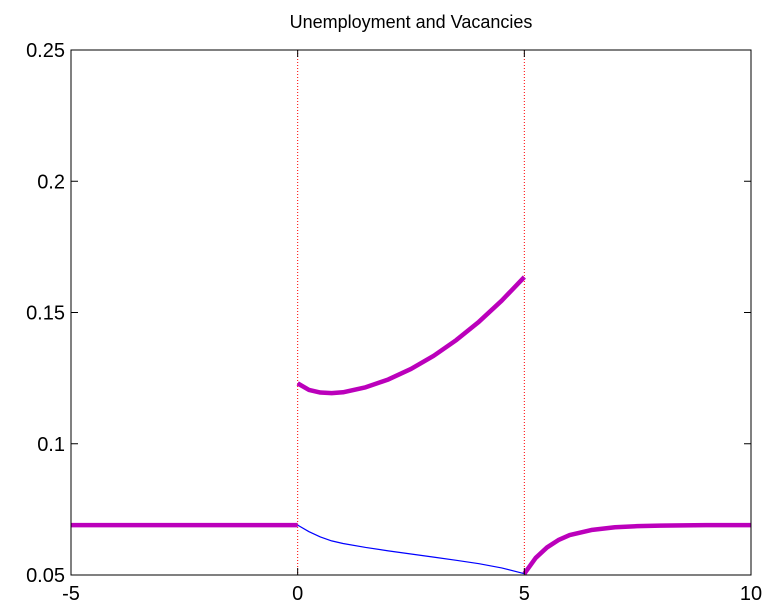  What do you see at coordinates (51, 445) in the screenshot?
I see `y-tick-label: 0.1` at bounding box center [51, 445].